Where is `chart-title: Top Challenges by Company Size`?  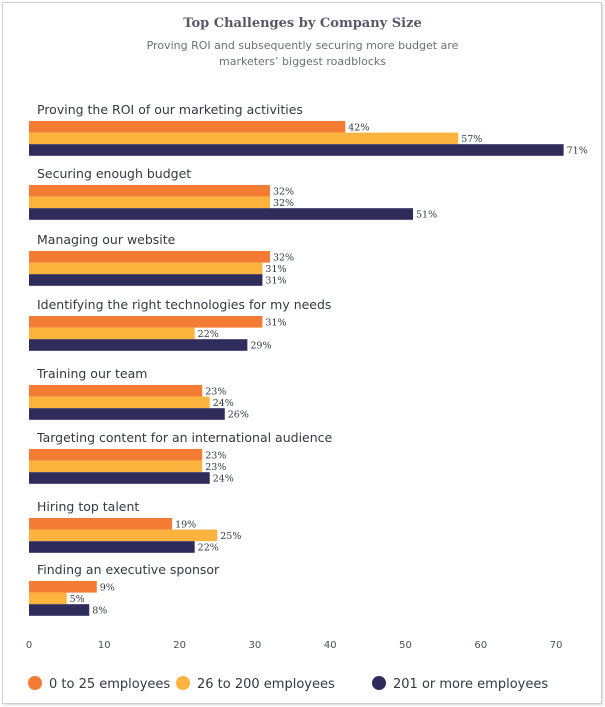 chart-title: Top Challenges by Company Size is located at coordinates (302, 23).